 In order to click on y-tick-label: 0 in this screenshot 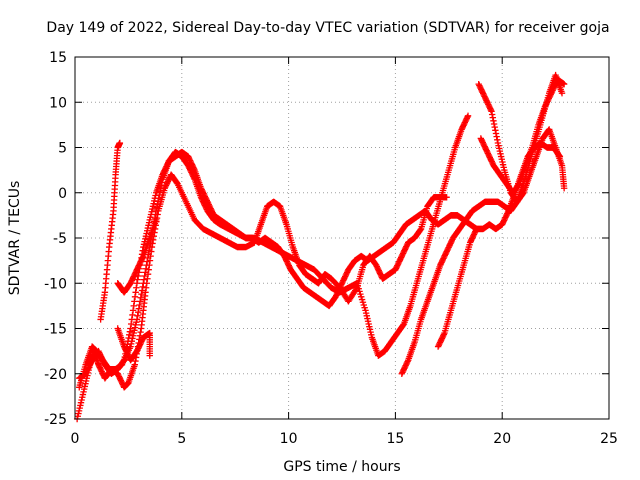, I will do `click(62, 194)`.